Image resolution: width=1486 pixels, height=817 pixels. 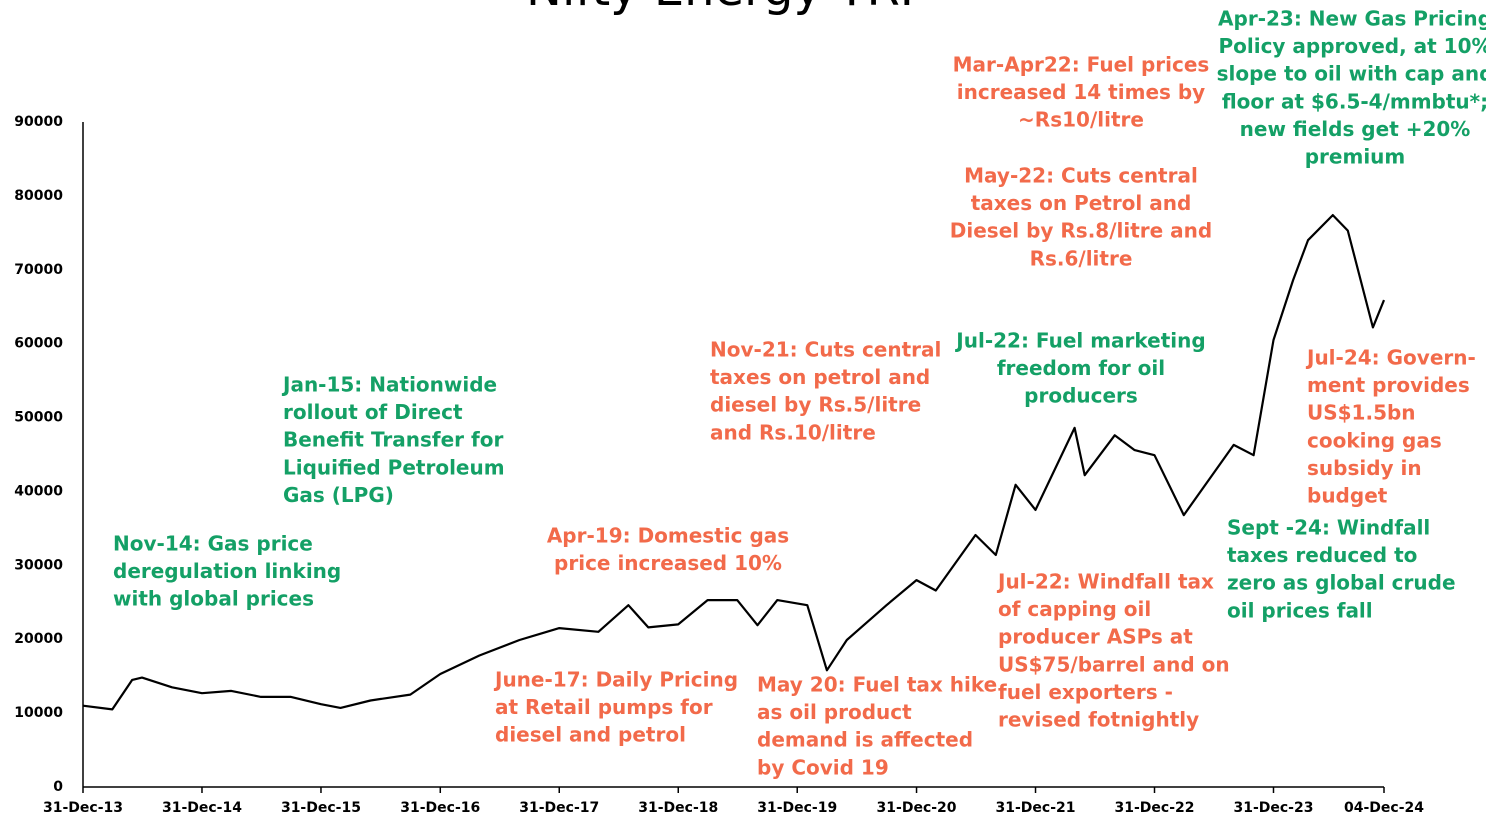 I want to click on annotation: cooking gas, so click(x=1374, y=440).